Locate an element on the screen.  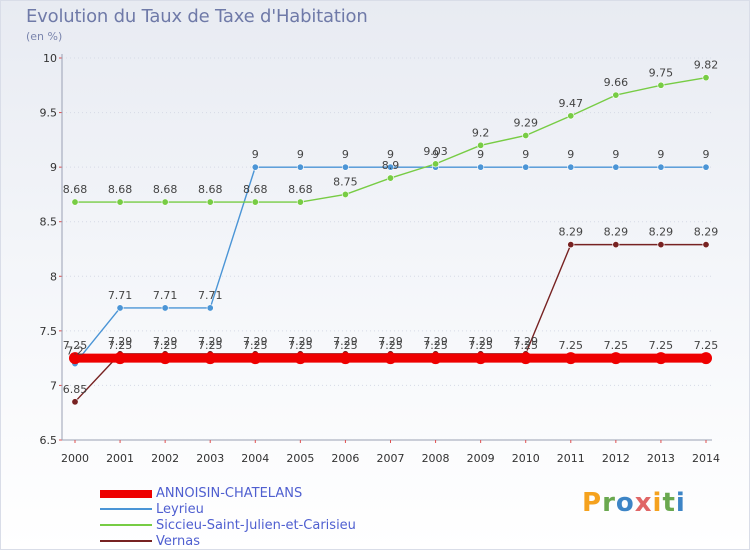
x-tick-label: 2012 is located at coordinates (616, 458).